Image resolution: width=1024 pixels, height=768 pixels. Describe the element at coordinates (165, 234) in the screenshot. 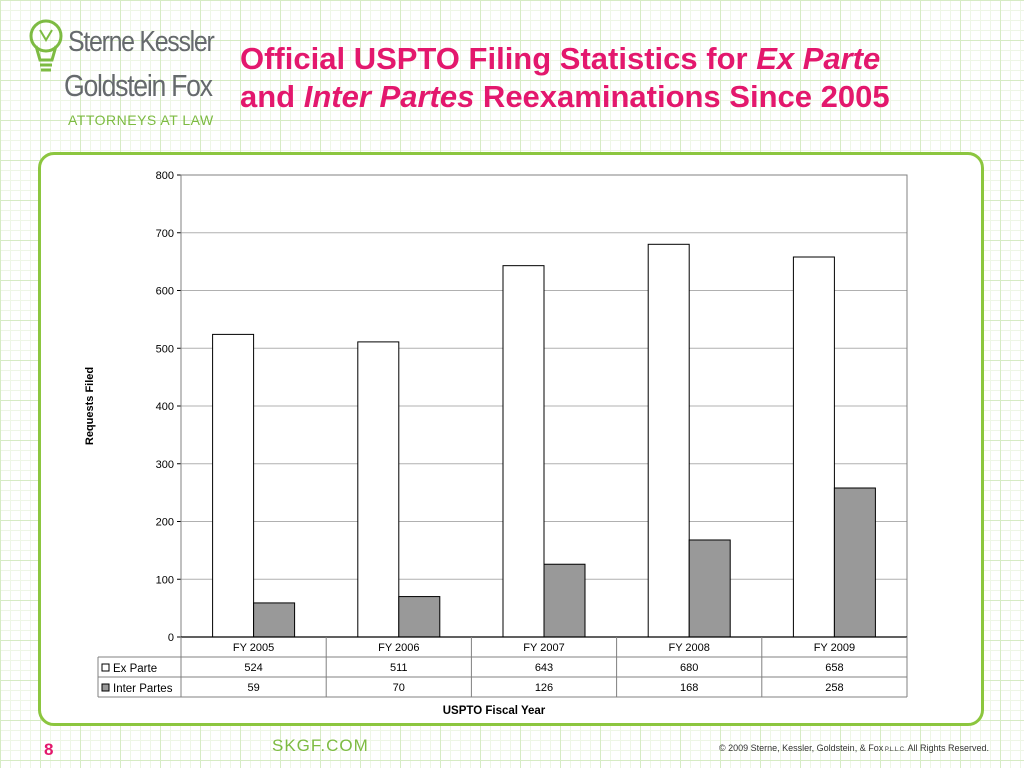

I see `y-tick-label: 700` at that location.